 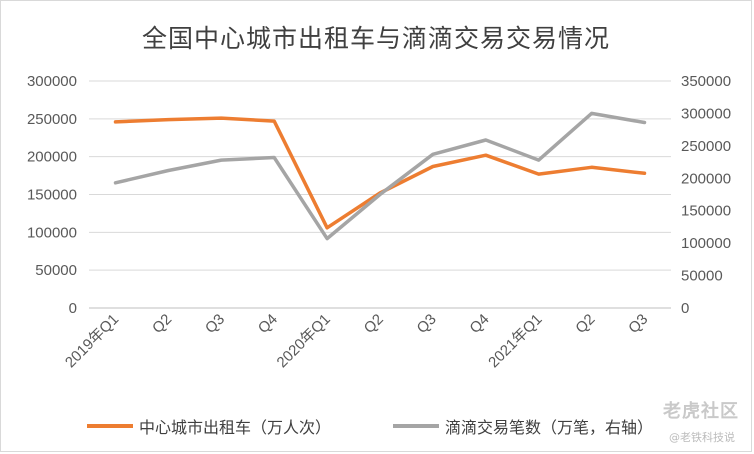 What do you see at coordinates (702, 276) in the screenshot?
I see `y-right-tick-label: 50000` at bounding box center [702, 276].